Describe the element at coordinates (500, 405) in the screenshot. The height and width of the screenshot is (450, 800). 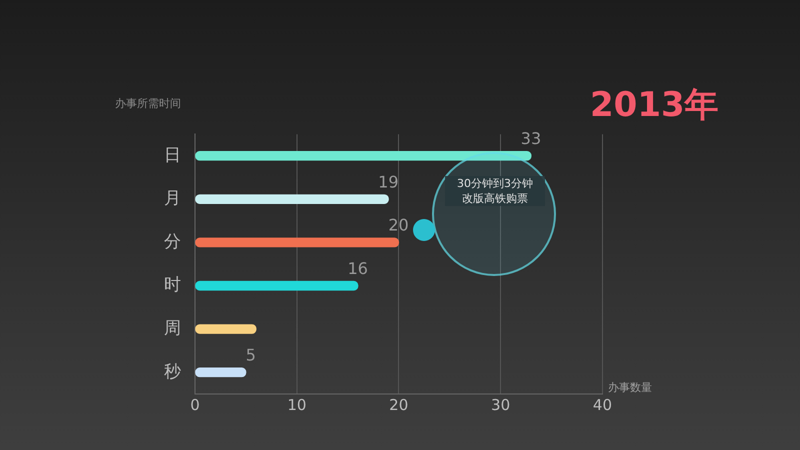
I see `x-tick-label: 30` at that location.